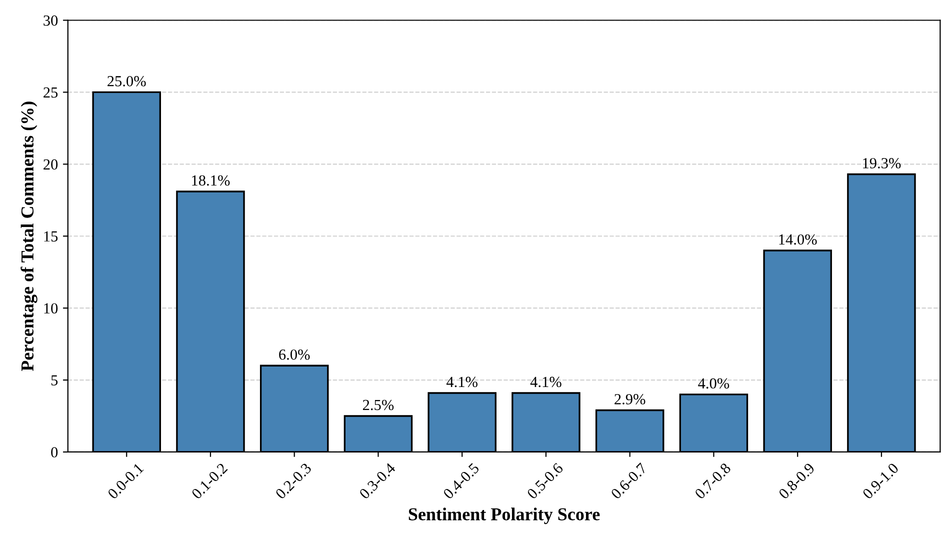 Image resolution: width=943 pixels, height=533 pixels. Describe the element at coordinates (51, 308) in the screenshot. I see `y-tick-label: 10` at that location.